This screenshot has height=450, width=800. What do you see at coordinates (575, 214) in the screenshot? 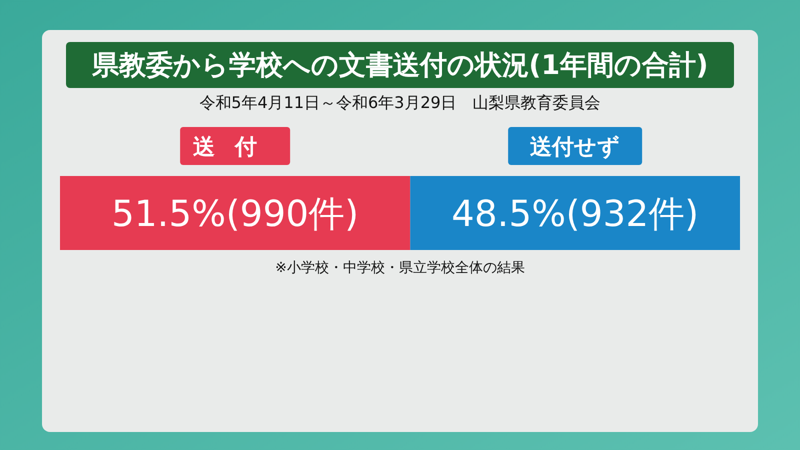
I see `data-label: 48.5%(932件)` at bounding box center [575, 214].